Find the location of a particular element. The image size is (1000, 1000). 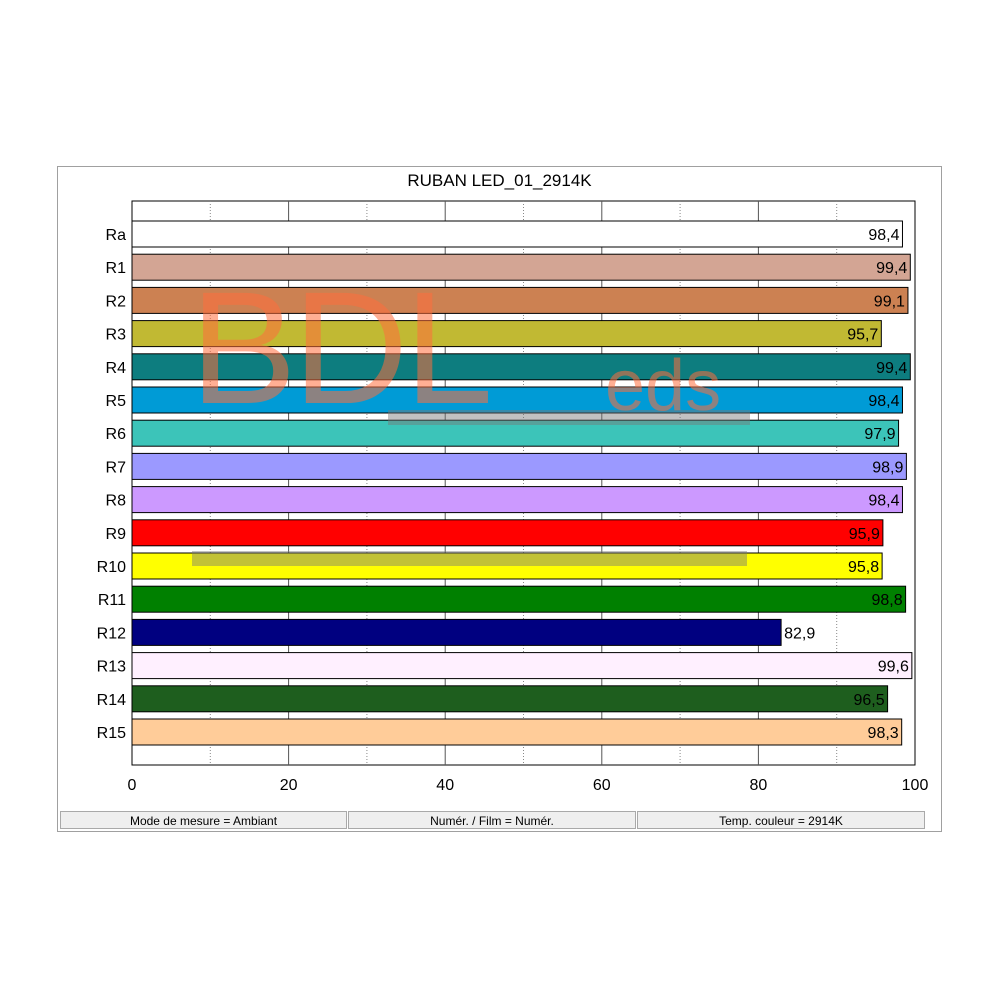

x-tick-label: 0 is located at coordinates (132, 785).